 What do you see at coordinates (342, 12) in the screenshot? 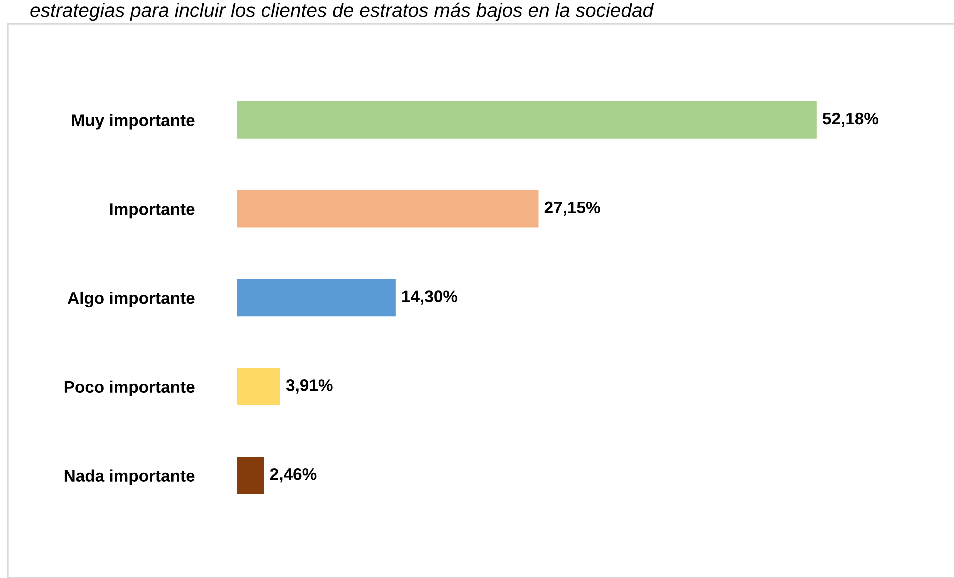
I see `chart-title: estrategias para incluir los clientes de estratos más bajos en la sociedad` at bounding box center [342, 12].